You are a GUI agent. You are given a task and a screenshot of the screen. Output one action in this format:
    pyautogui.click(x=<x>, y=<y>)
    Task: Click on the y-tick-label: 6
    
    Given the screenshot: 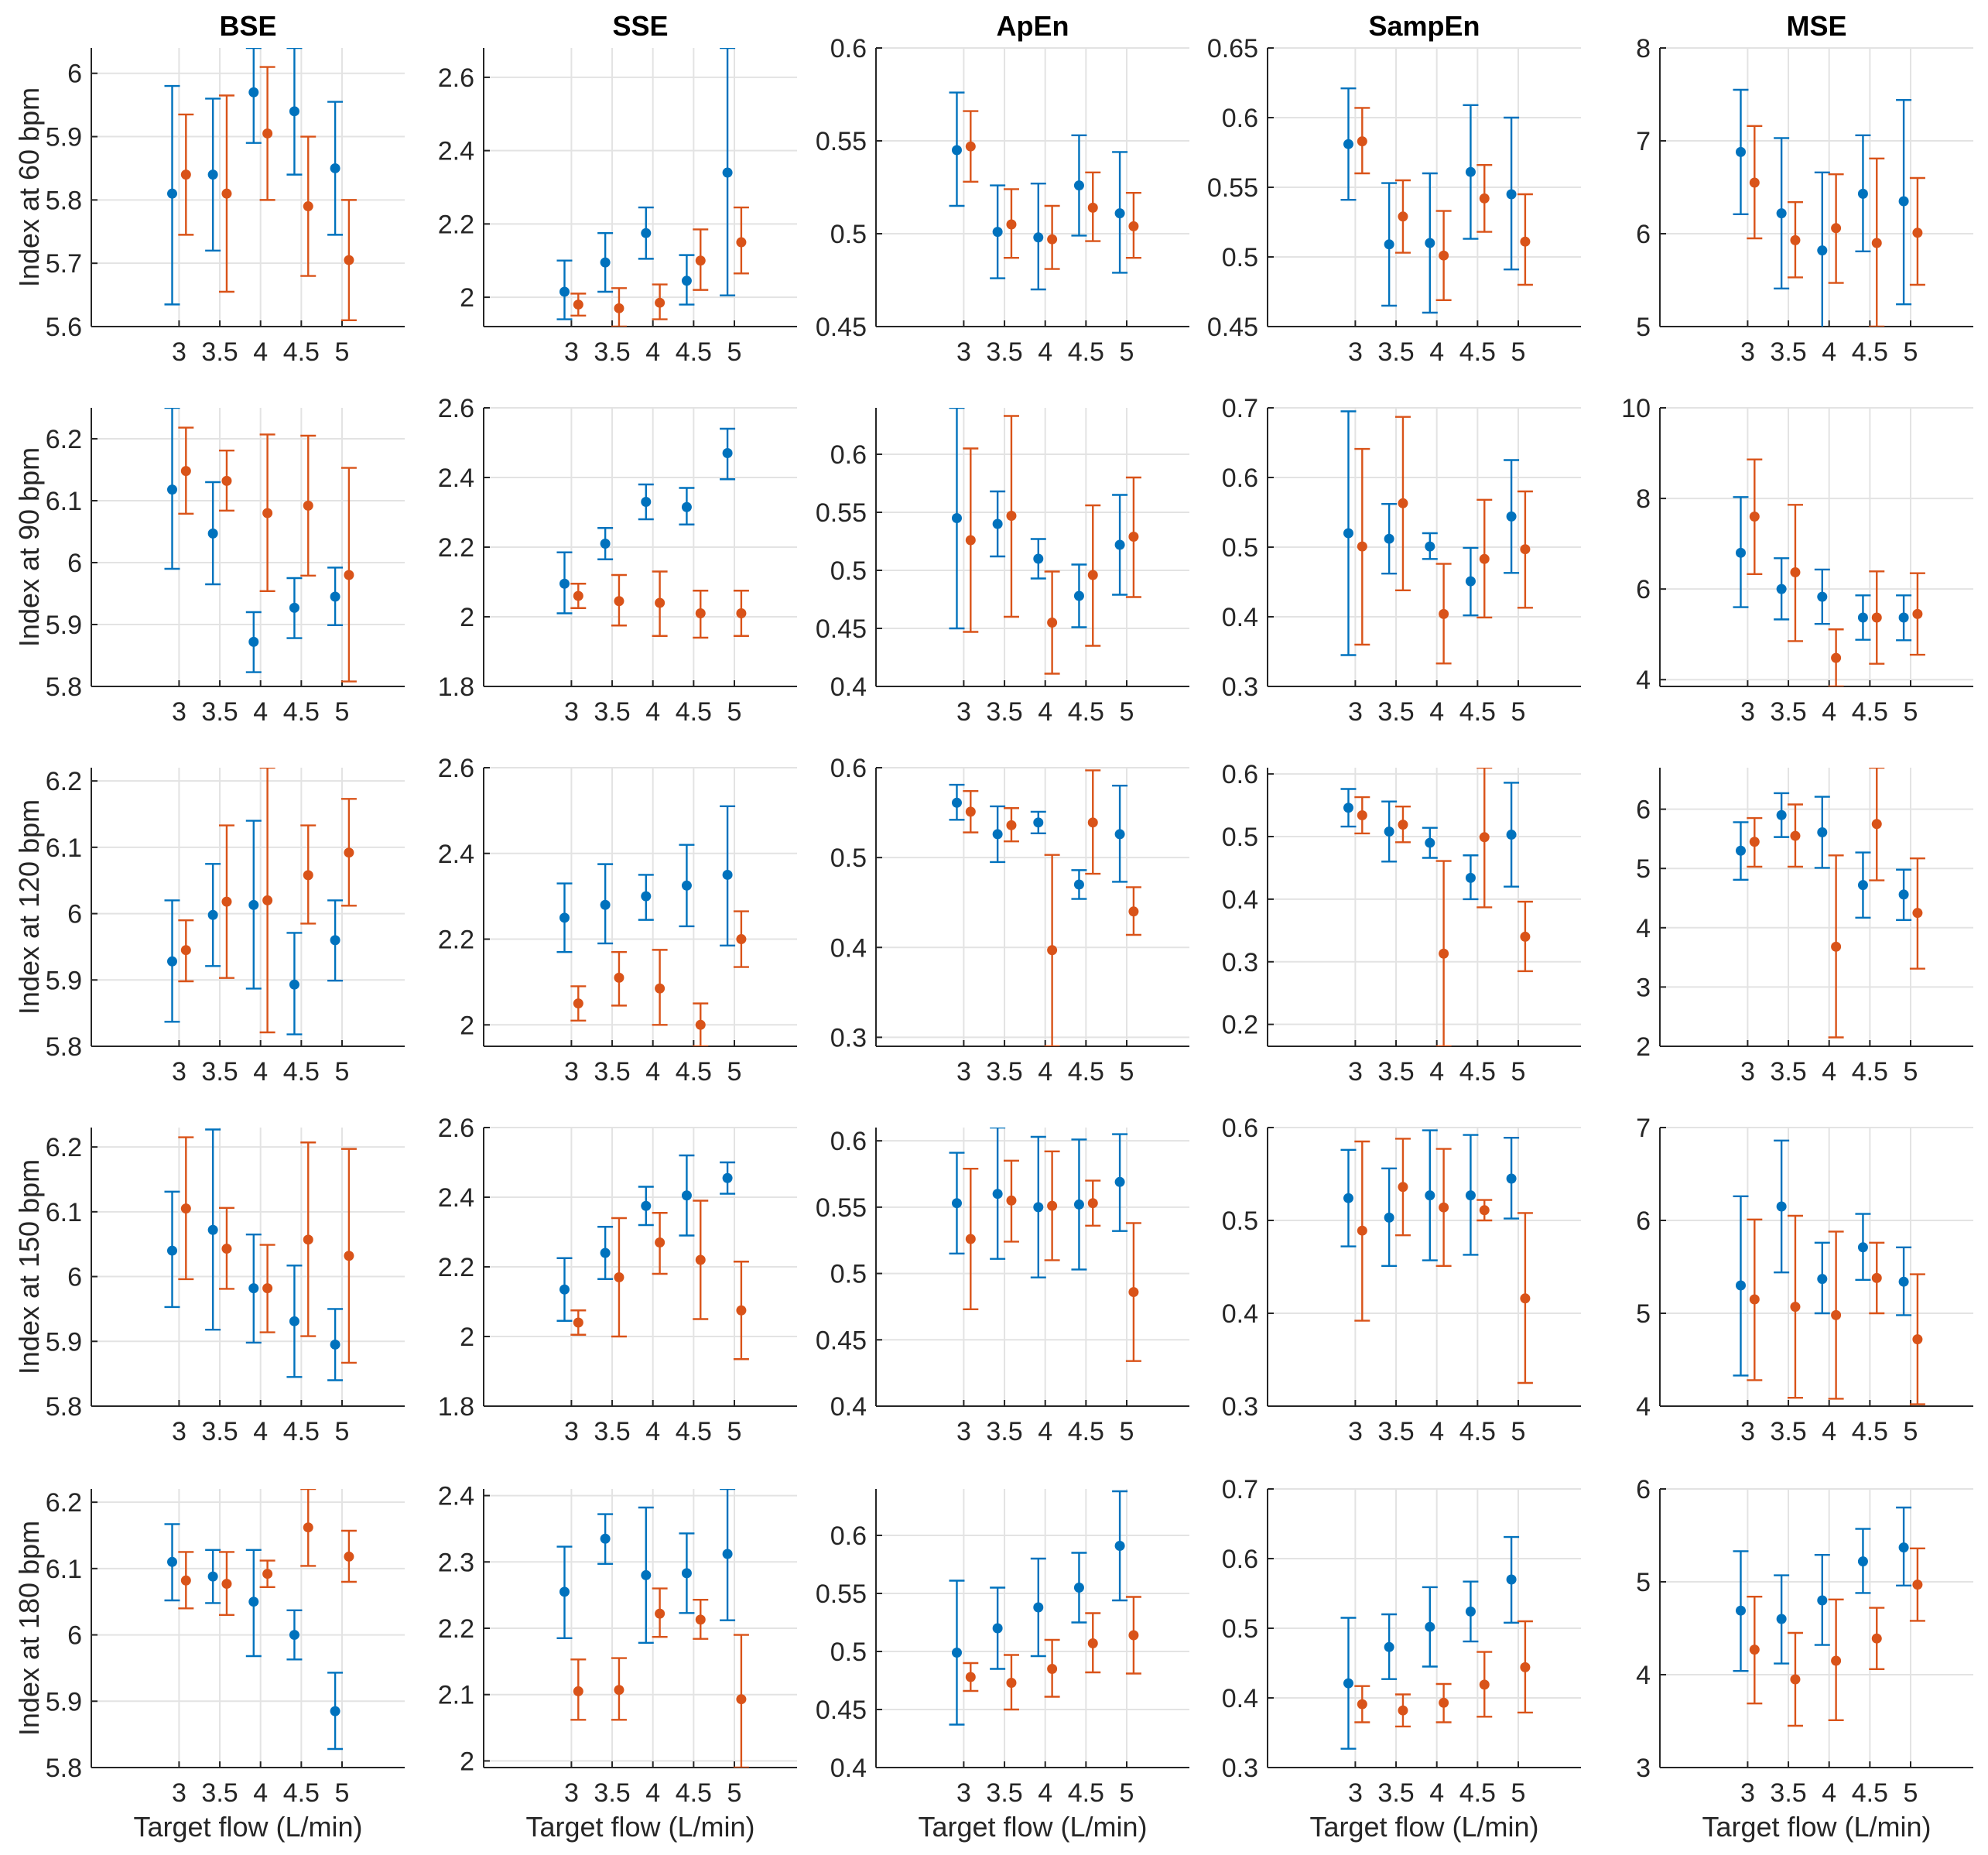 What is the action you would take?
    pyautogui.click(x=1643, y=810)
    